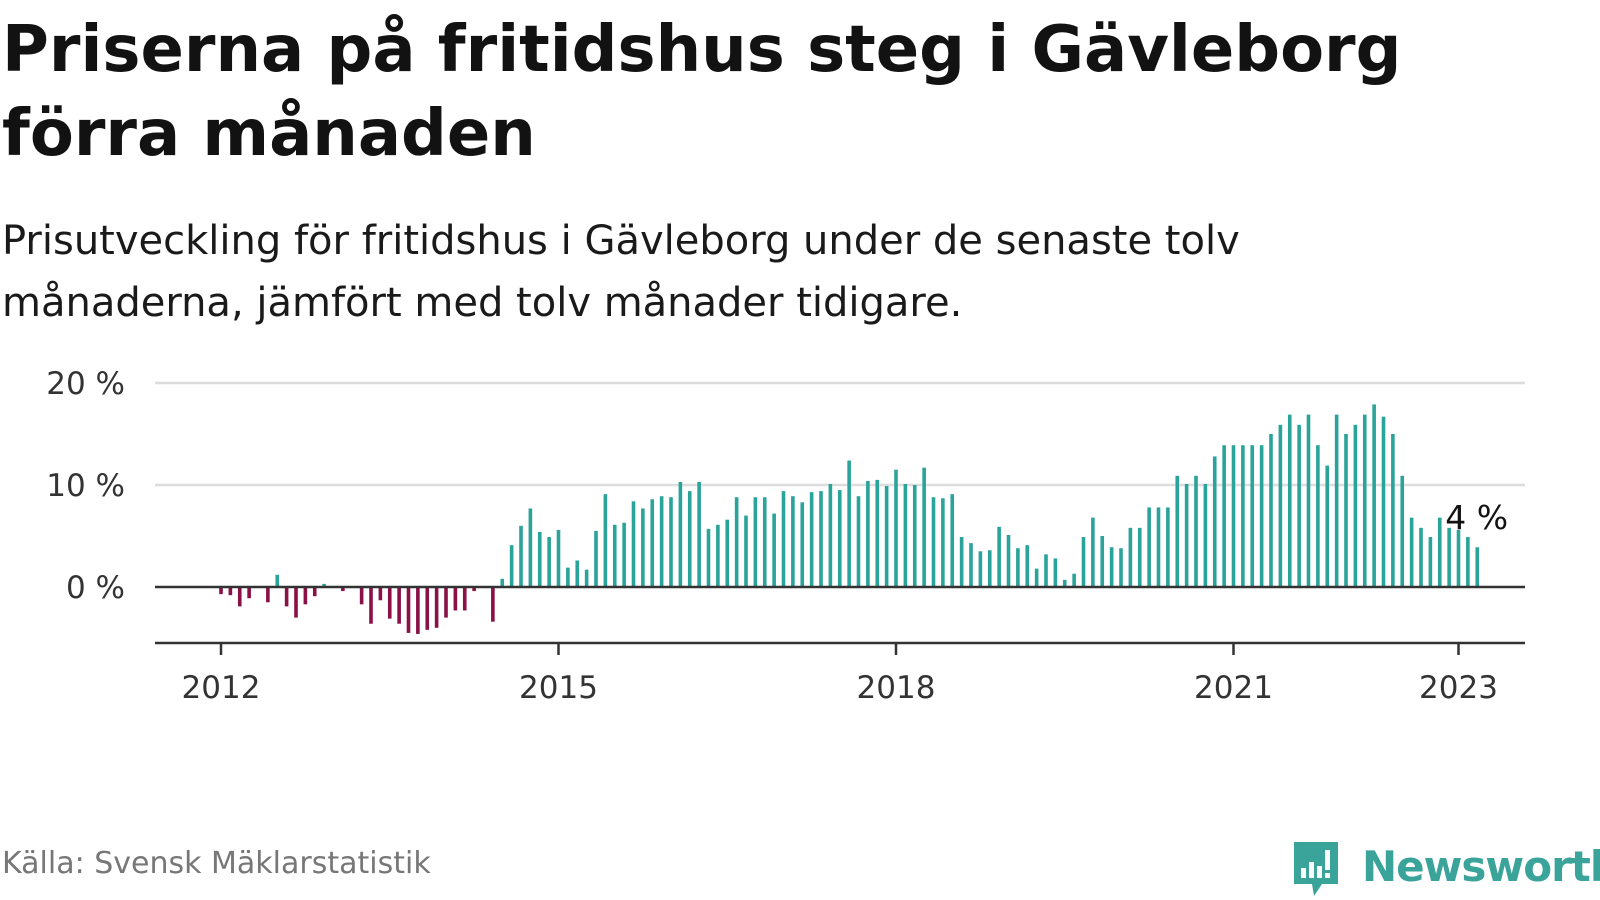 Image resolution: width=1600 pixels, height=900 pixels. Describe the element at coordinates (216, 863) in the screenshot. I see `source-note: Källa: Svensk Mäklarstatistik` at that location.